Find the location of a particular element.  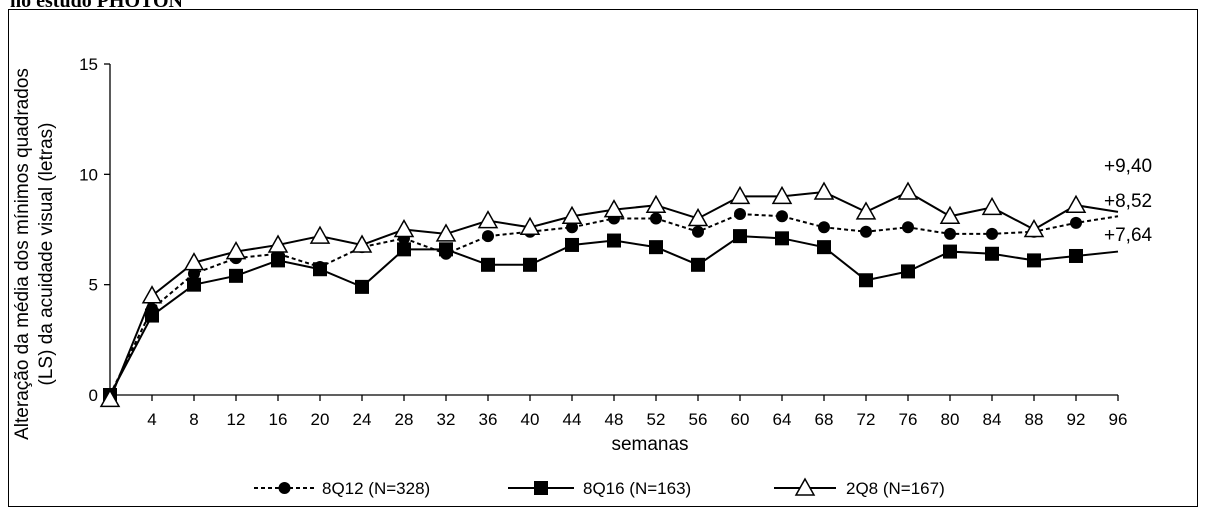

x-tick-label: 64 is located at coordinates (782, 419).